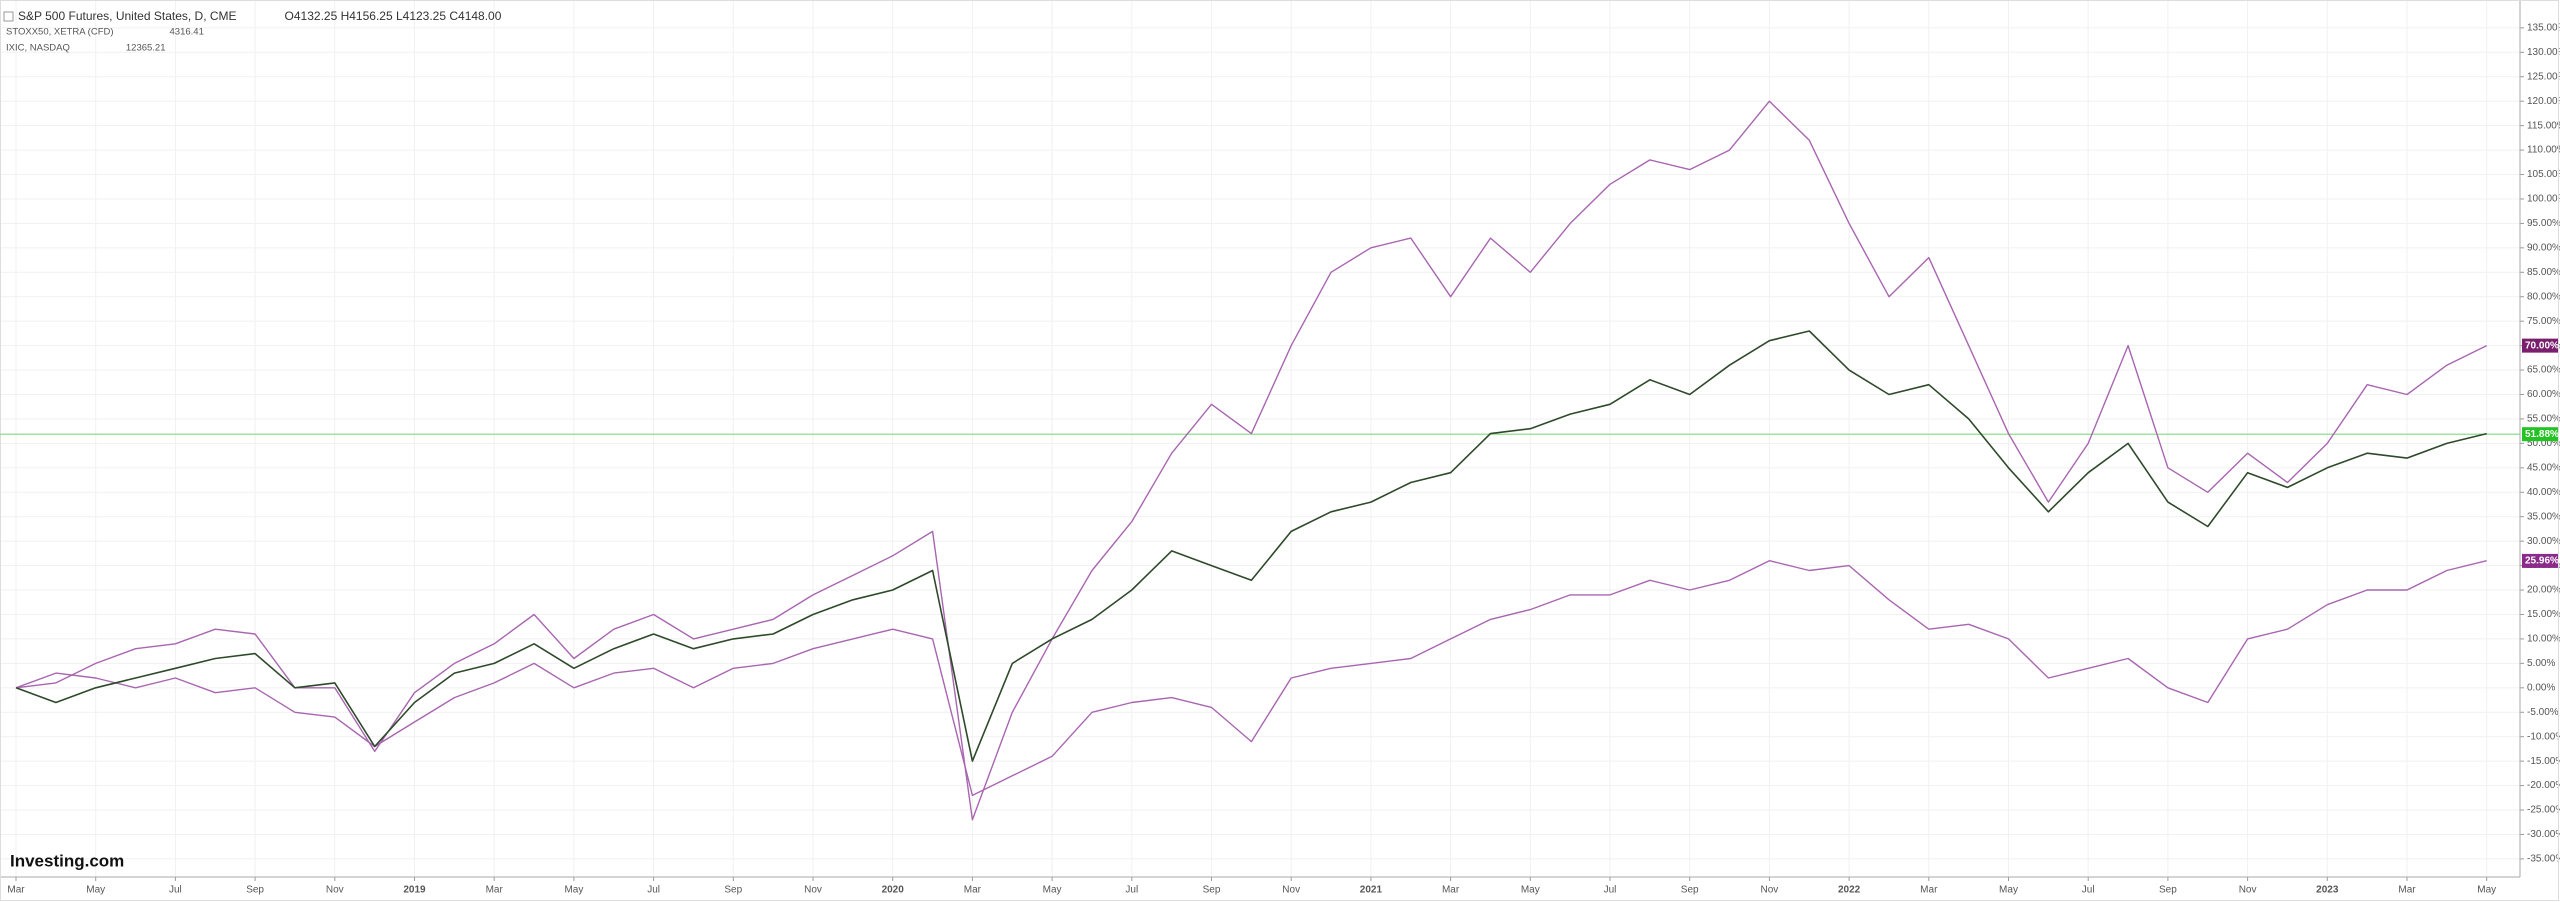  What do you see at coordinates (2543, 296) in the screenshot?
I see `y-tick-label: 80.00%` at bounding box center [2543, 296].